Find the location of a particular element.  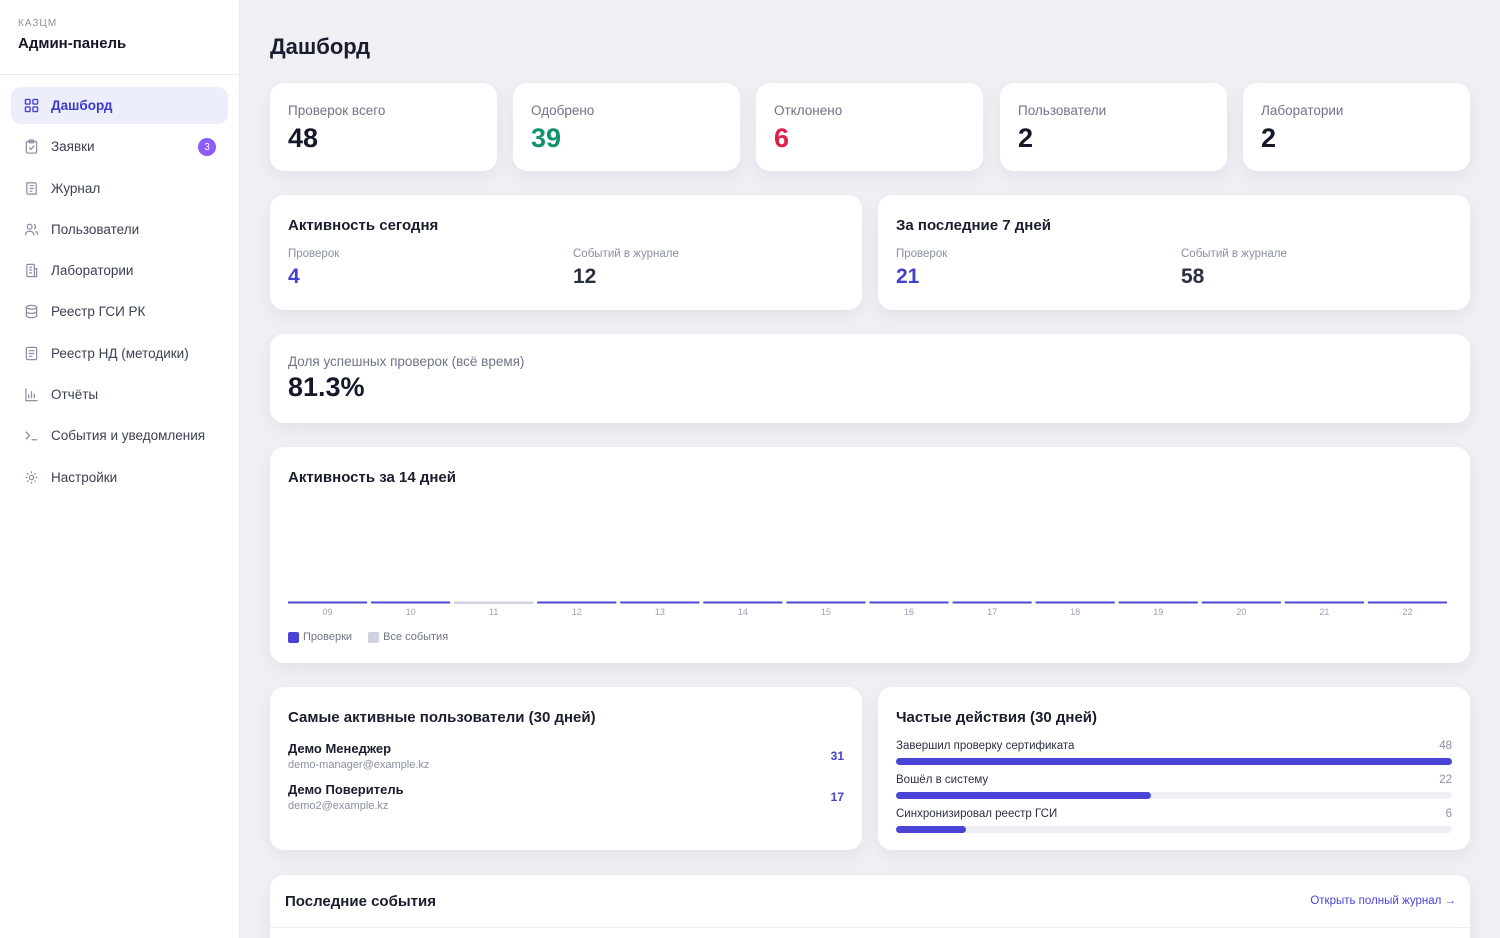

requests-count-badge: 3 is located at coordinates (207, 147).